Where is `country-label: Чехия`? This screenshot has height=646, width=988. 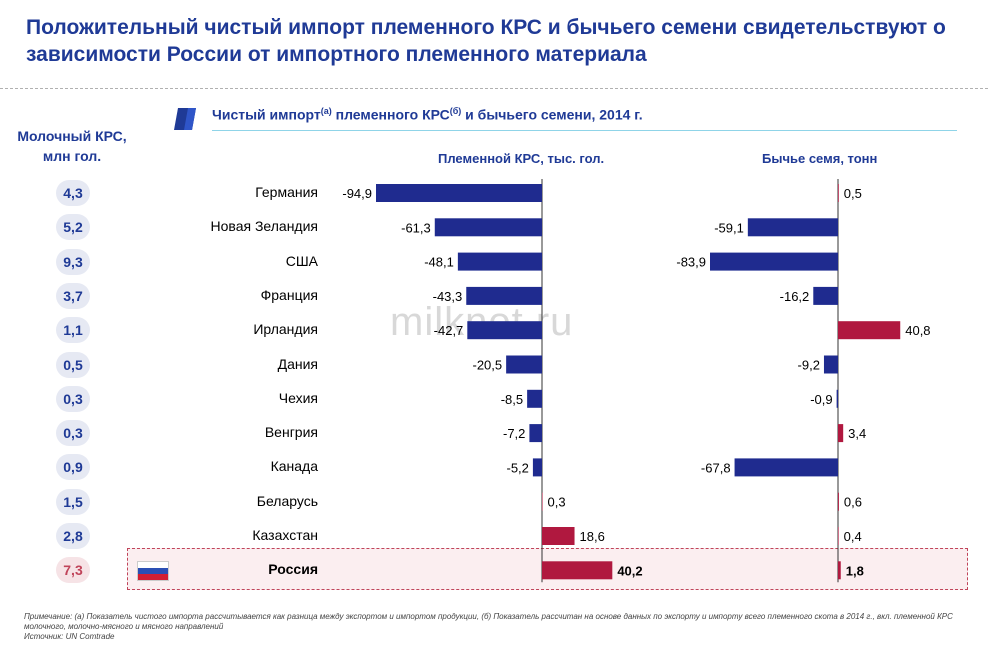
country-label: Чехия is located at coordinates (298, 397).